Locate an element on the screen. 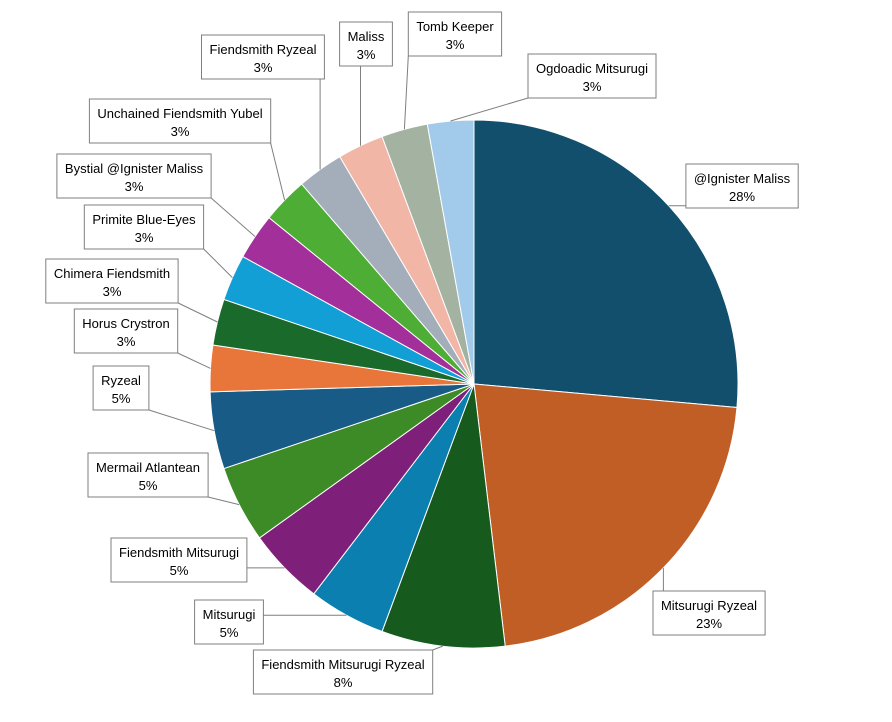 Image resolution: width=892 pixels, height=722 pixels. callout-fiendsmith-ryzeal: Fiendsmith Ryzeal 3% is located at coordinates (263, 57).